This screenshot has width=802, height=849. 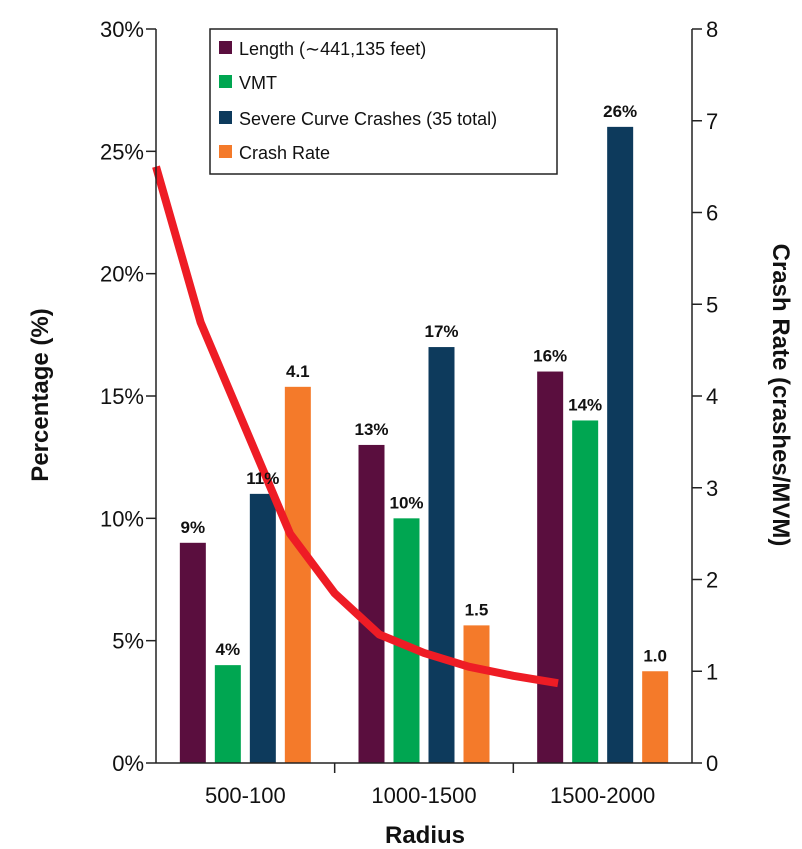 I want to click on data-label-2-2: 10%, so click(x=406, y=502).